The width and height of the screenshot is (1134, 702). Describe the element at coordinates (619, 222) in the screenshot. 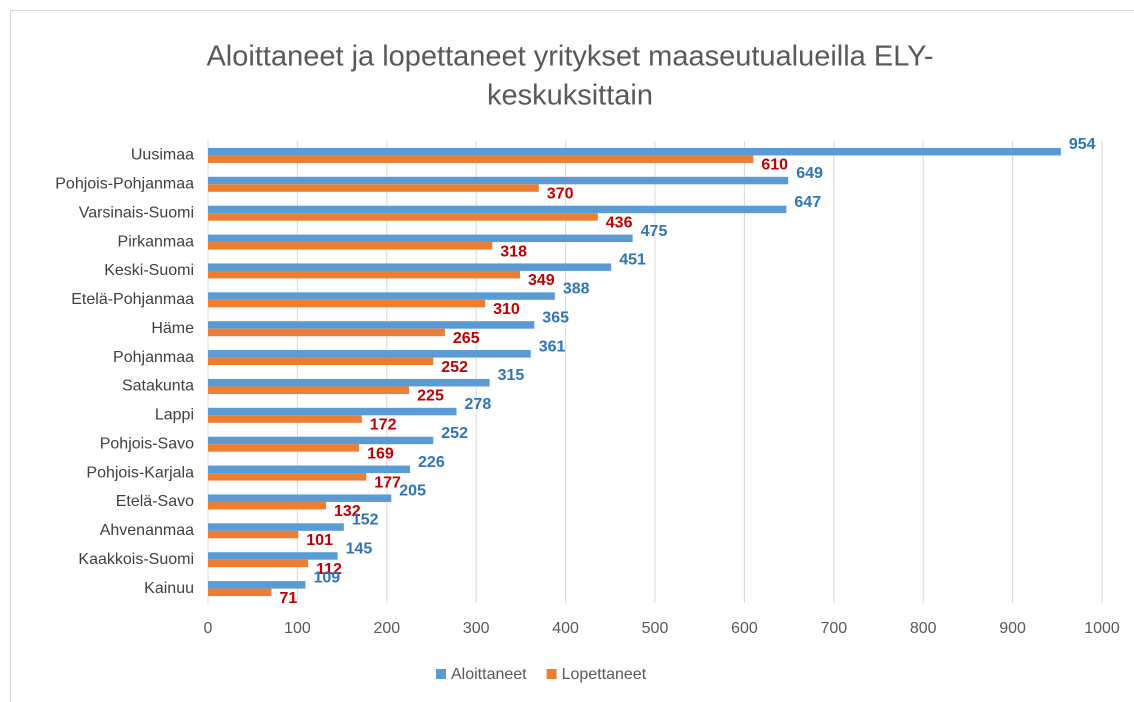

I see `data-label: 436` at that location.